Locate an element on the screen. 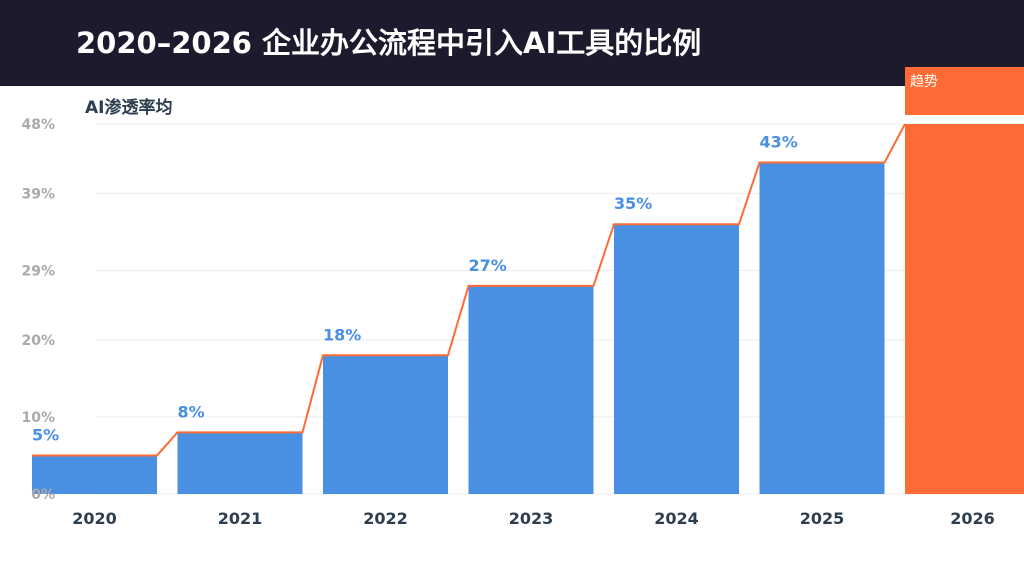  data-label: 5% is located at coordinates (45, 434).